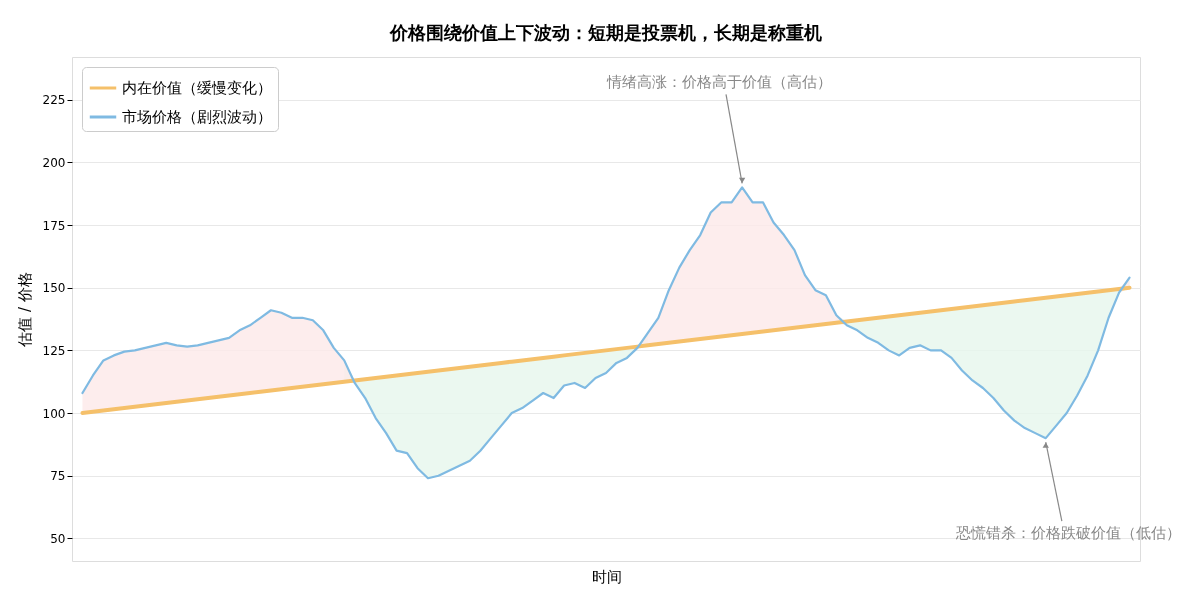 This screenshot has height=600, width=1200. Describe the element at coordinates (718, 82) in the screenshot. I see `annotation: 情绪高涨：价格高于价值（高估）` at that location.